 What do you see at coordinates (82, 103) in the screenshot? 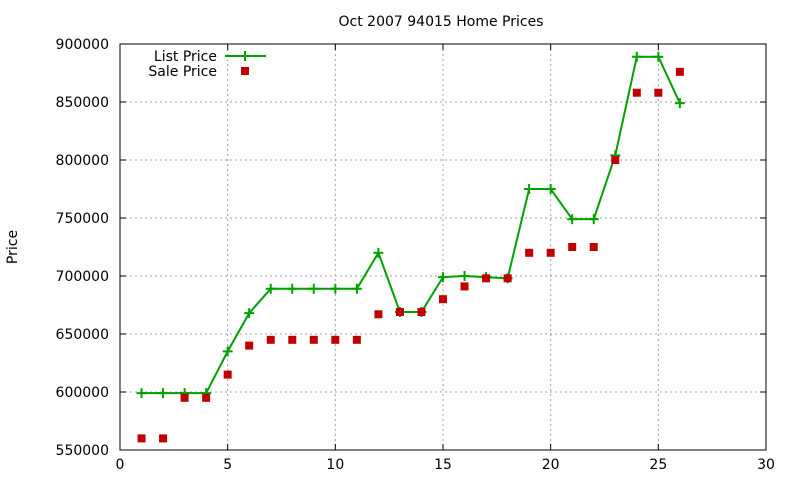
I see `y-tick-label: 850000` at bounding box center [82, 103].